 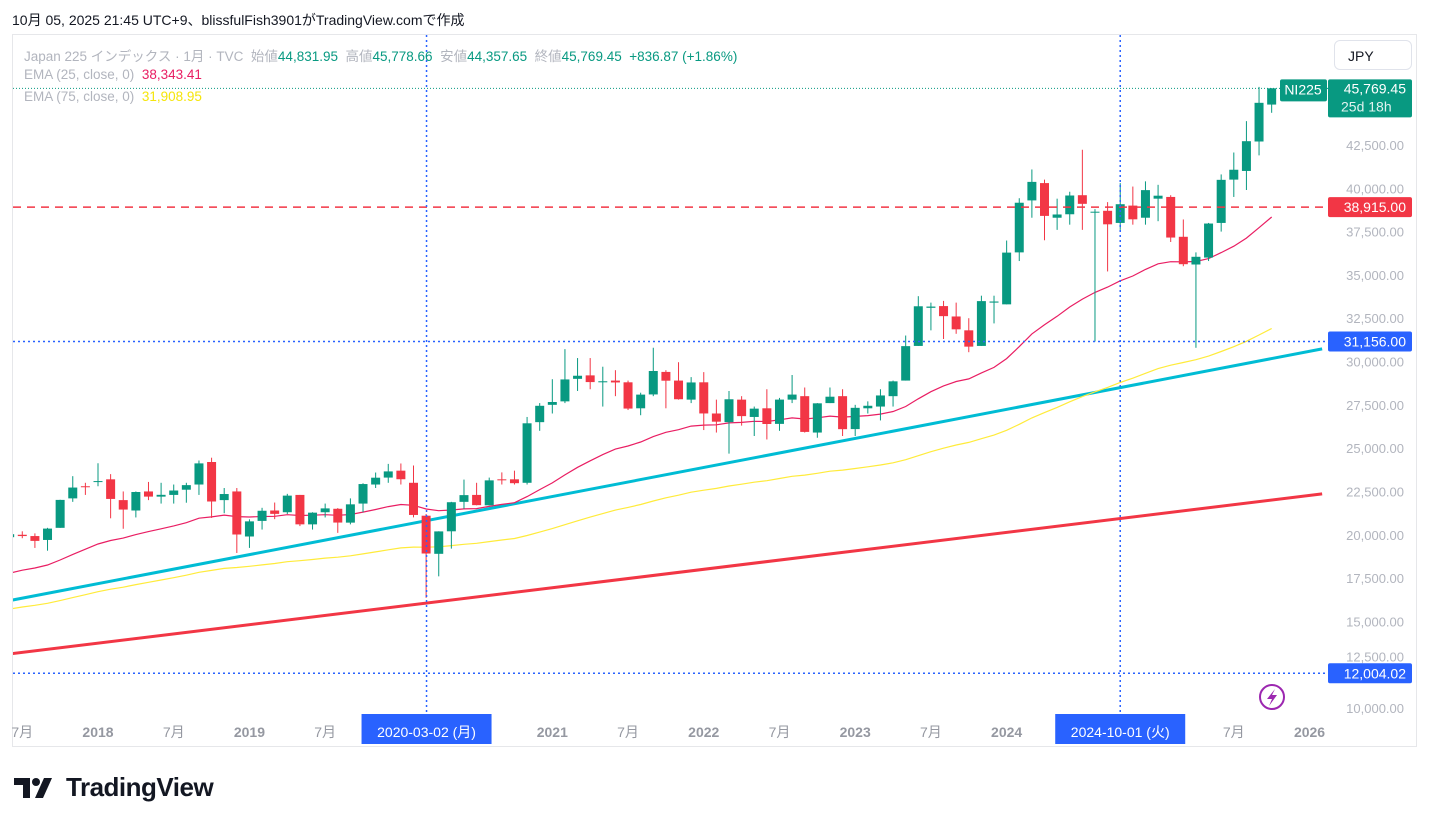 What do you see at coordinates (1375, 656) in the screenshot?
I see `y-tick-label: 12,500.00` at bounding box center [1375, 656].